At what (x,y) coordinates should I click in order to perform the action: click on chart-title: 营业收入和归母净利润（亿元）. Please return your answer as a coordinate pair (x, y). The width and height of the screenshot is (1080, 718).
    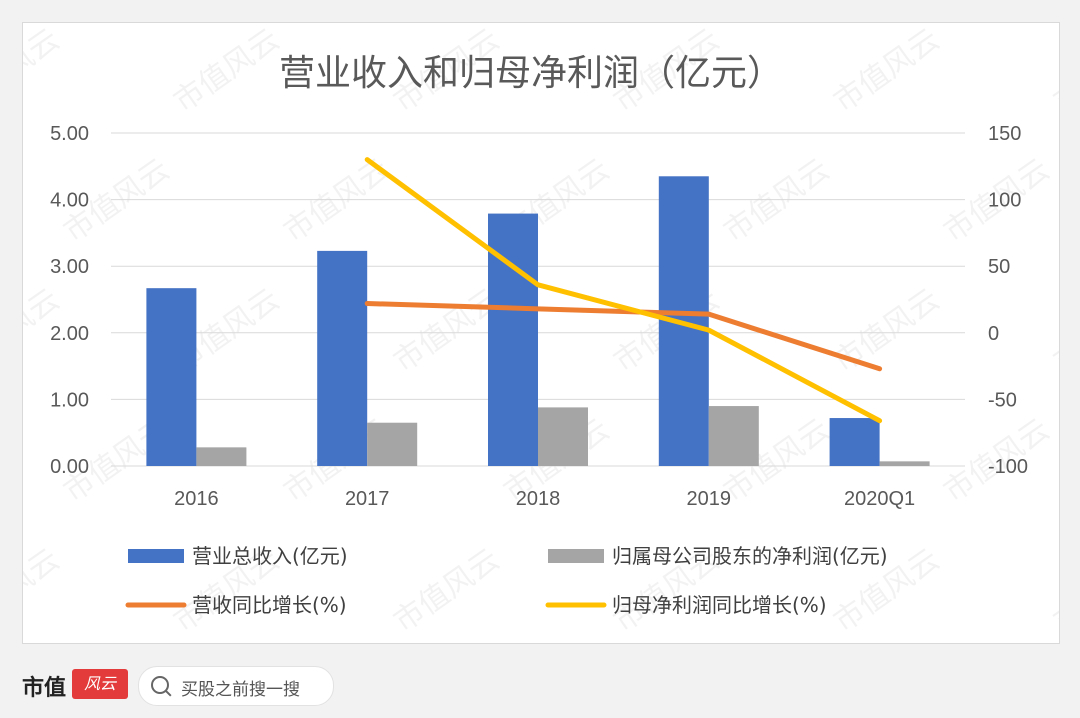
    Looking at the image, I should click on (531, 73).